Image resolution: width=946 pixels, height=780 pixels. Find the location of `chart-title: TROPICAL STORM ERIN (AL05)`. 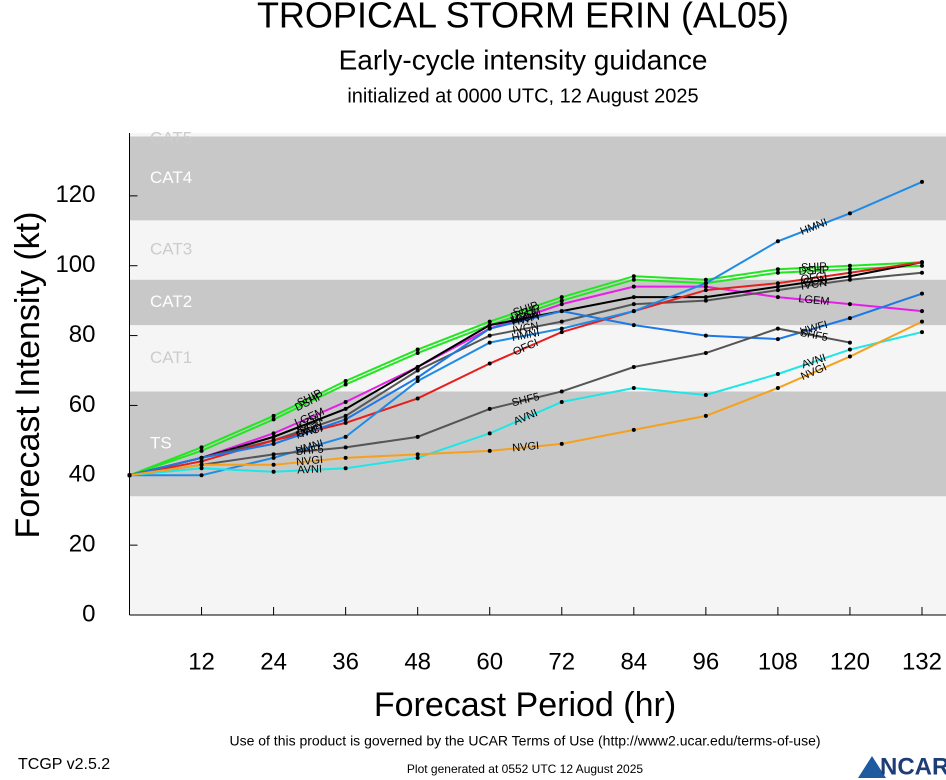

chart-title: TROPICAL STORM ERIN (AL05) is located at coordinates (523, 18).